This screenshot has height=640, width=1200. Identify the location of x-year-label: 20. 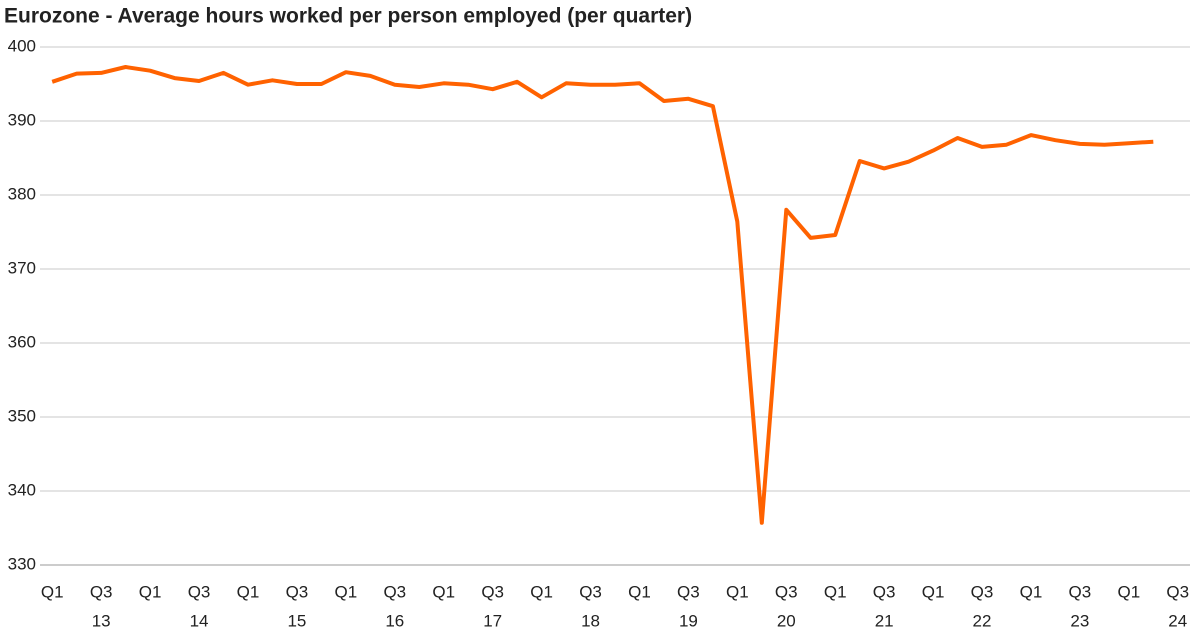
(786, 620).